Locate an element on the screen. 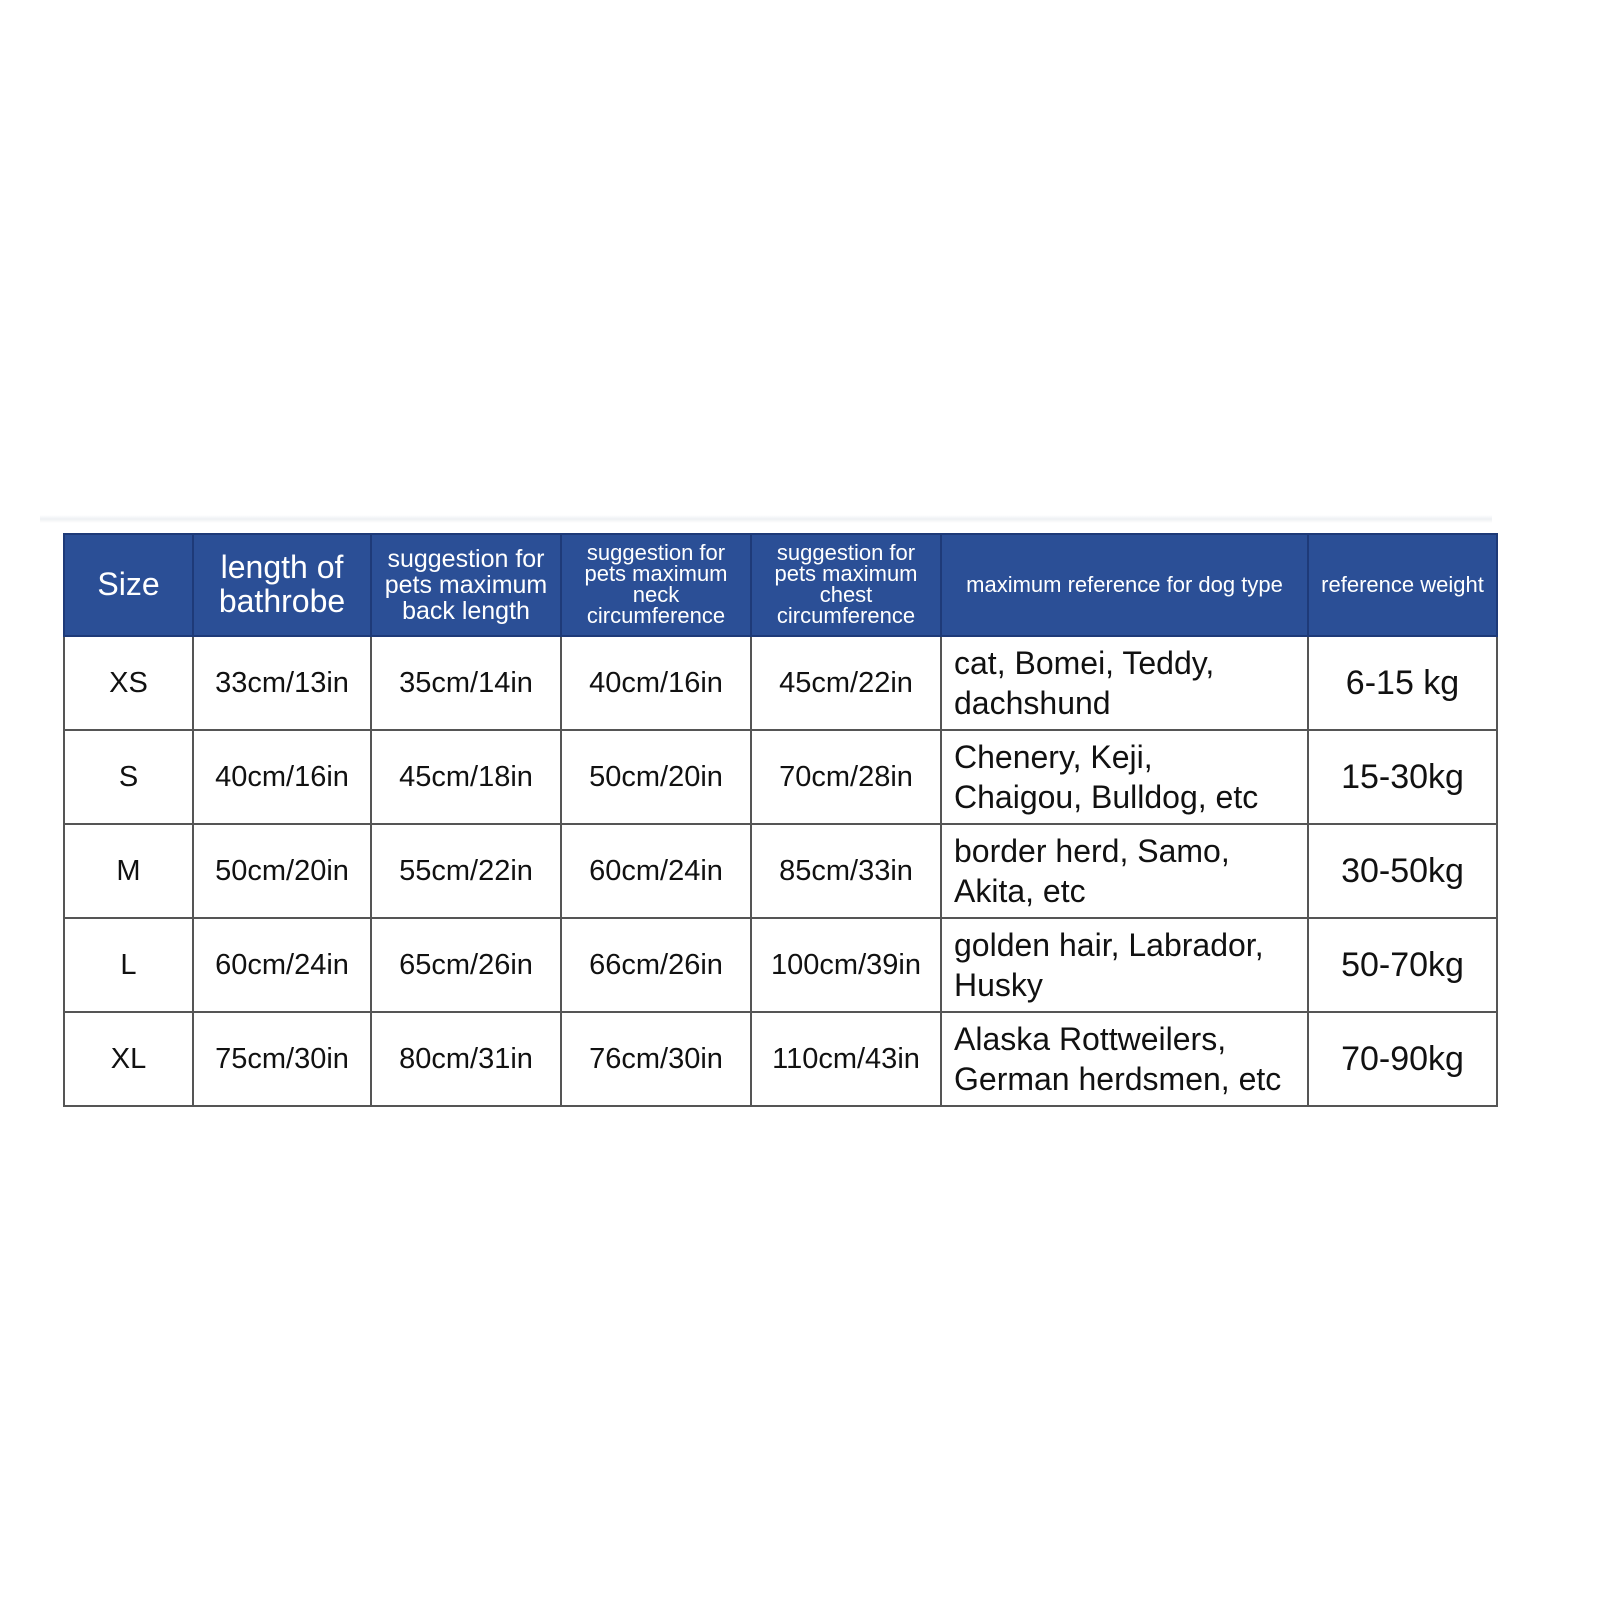 The image size is (1600, 1600). cell-bathrobe-length: 33cm/13in is located at coordinates (282, 683).